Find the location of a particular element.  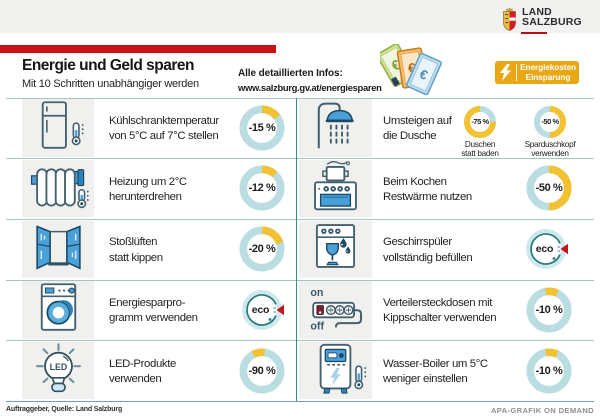

info-label: Alle detaillierten Infos: is located at coordinates (290, 73).